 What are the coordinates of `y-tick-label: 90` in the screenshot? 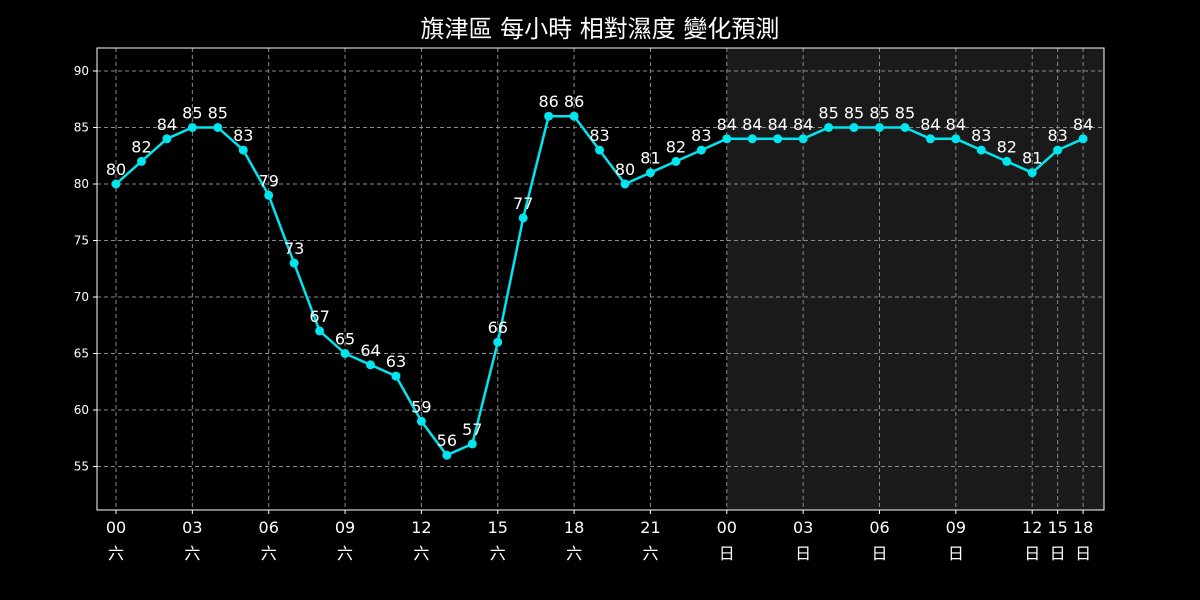 It's located at (81, 71).